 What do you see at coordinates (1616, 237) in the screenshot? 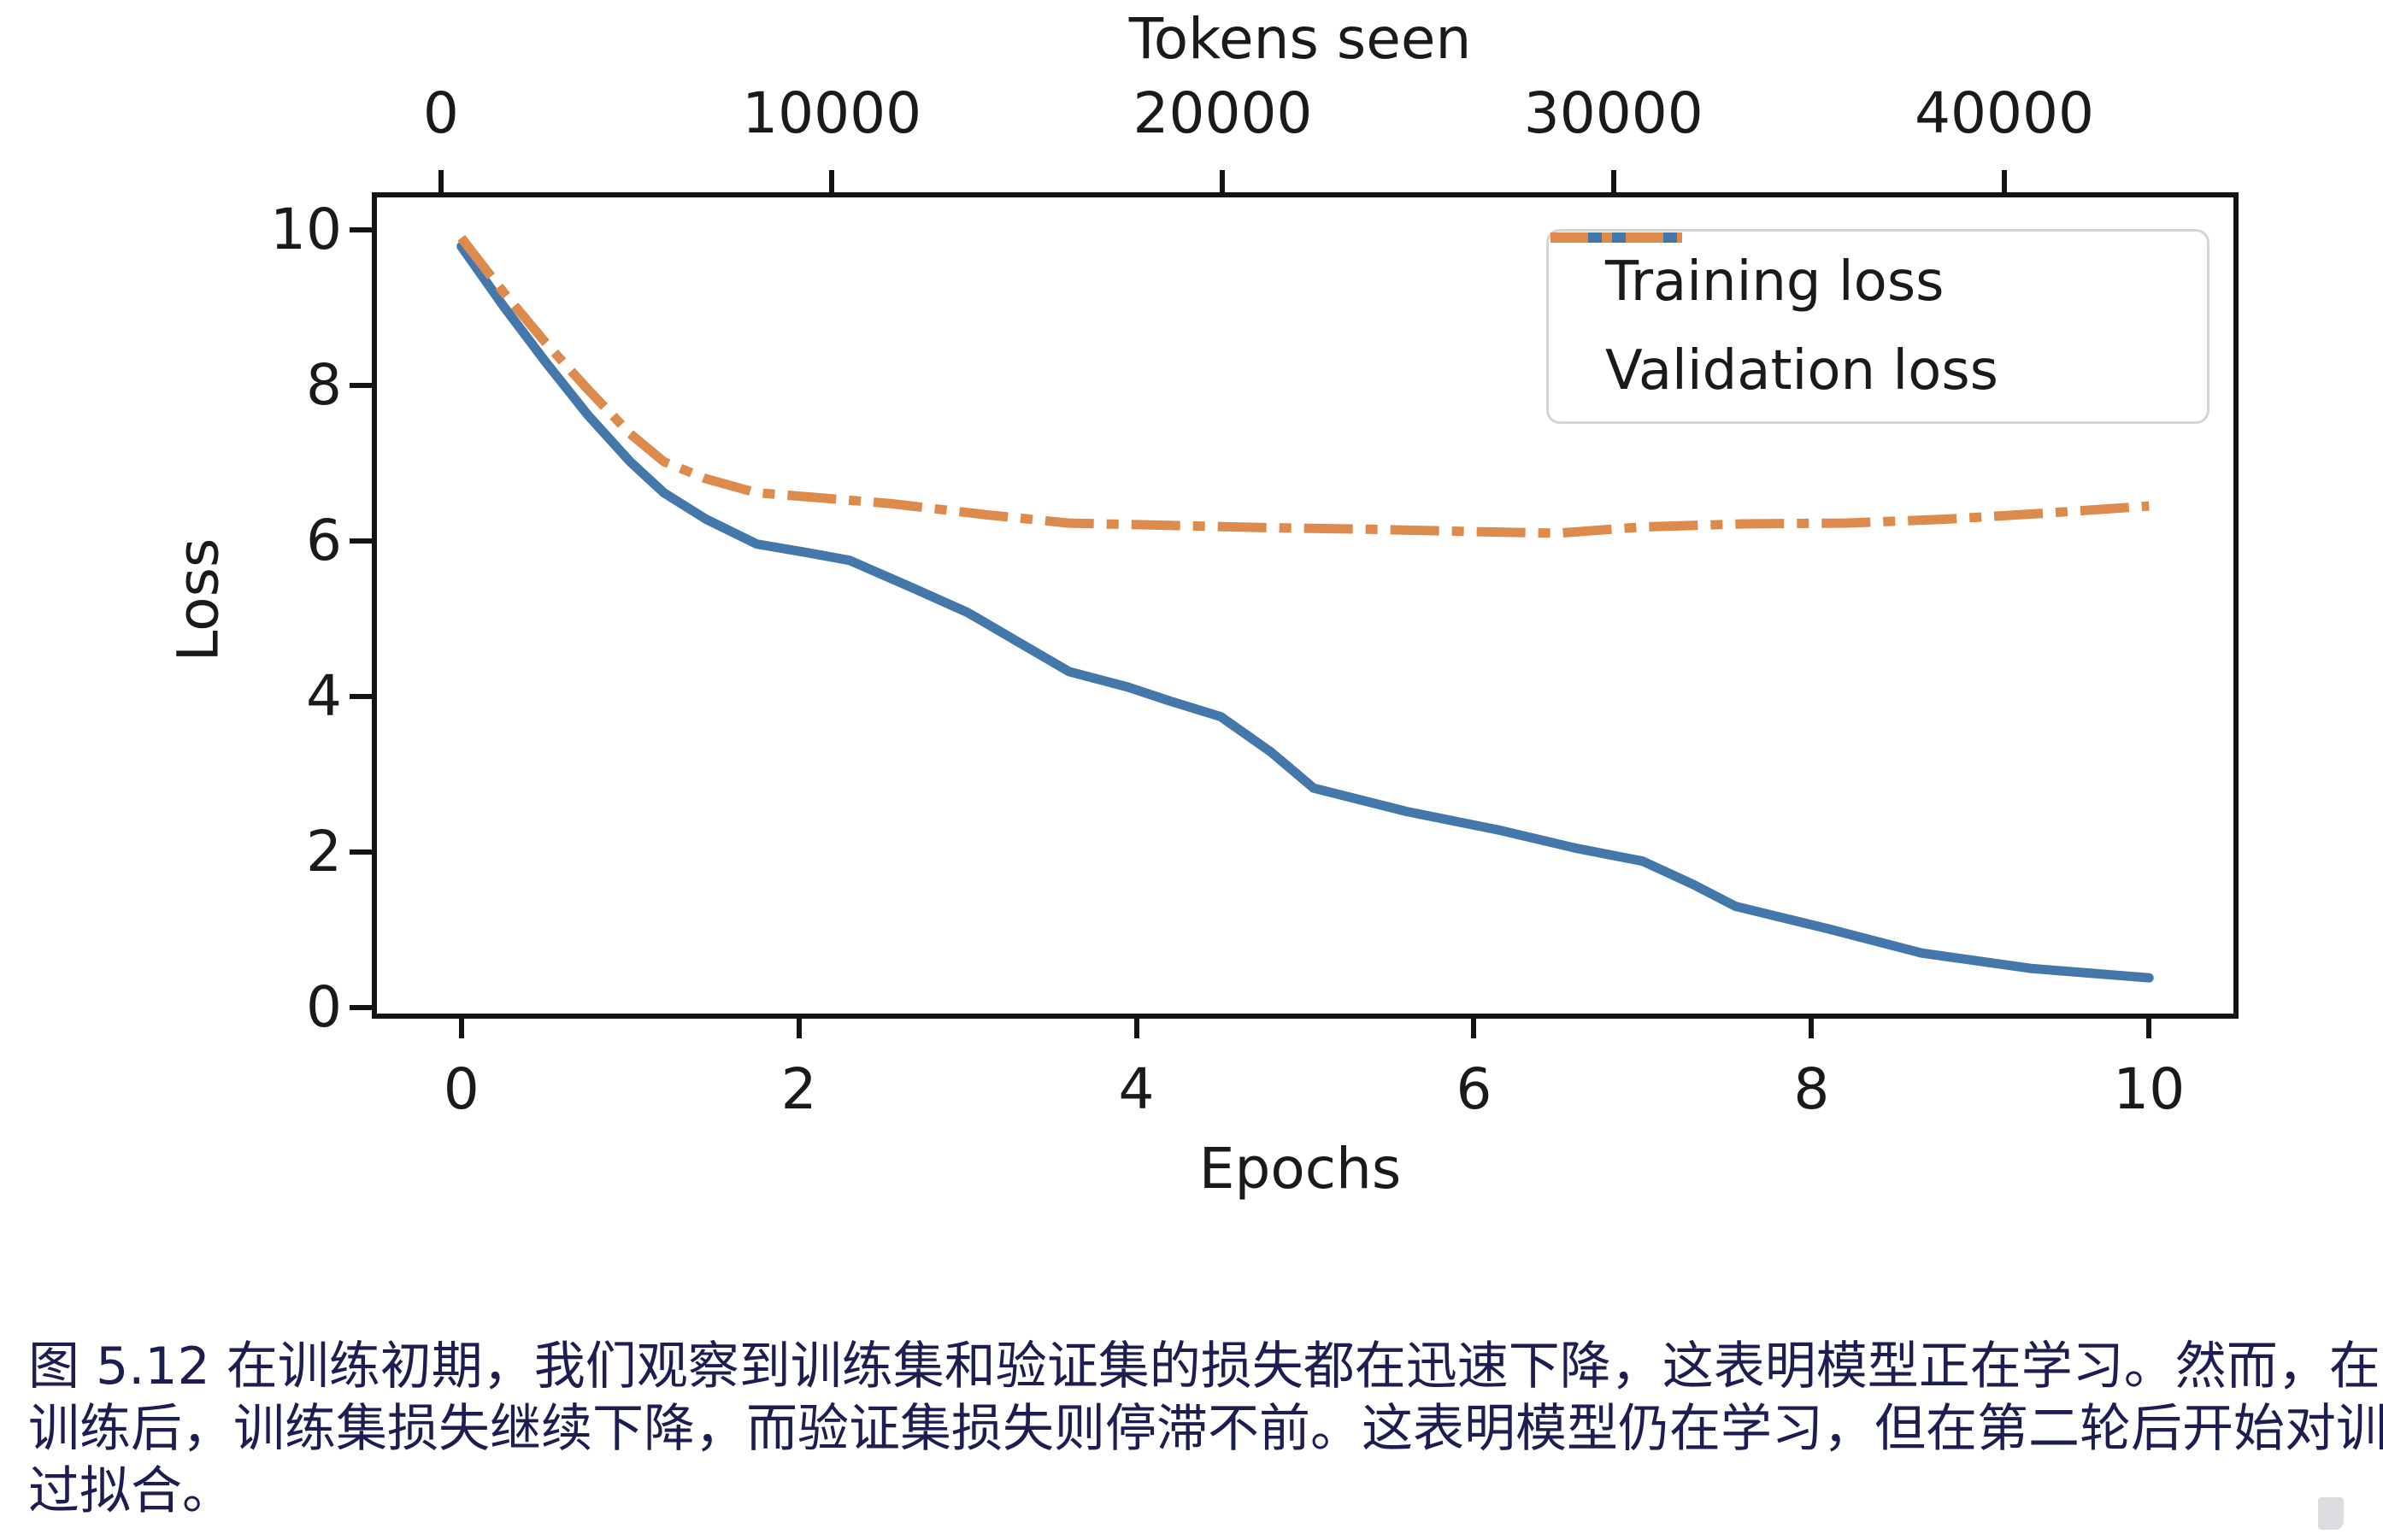
I see `validation-line-sample` at bounding box center [1616, 237].